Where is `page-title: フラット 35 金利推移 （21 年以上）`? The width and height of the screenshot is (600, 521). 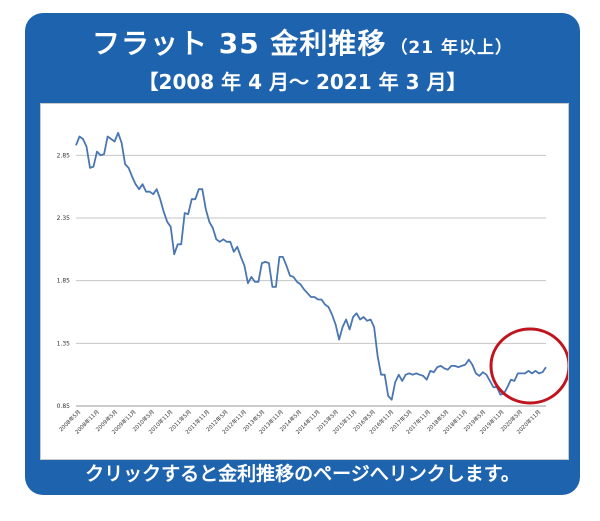
page-title: フラット 35 金利推移 （21 年以上） is located at coordinates (302, 42).